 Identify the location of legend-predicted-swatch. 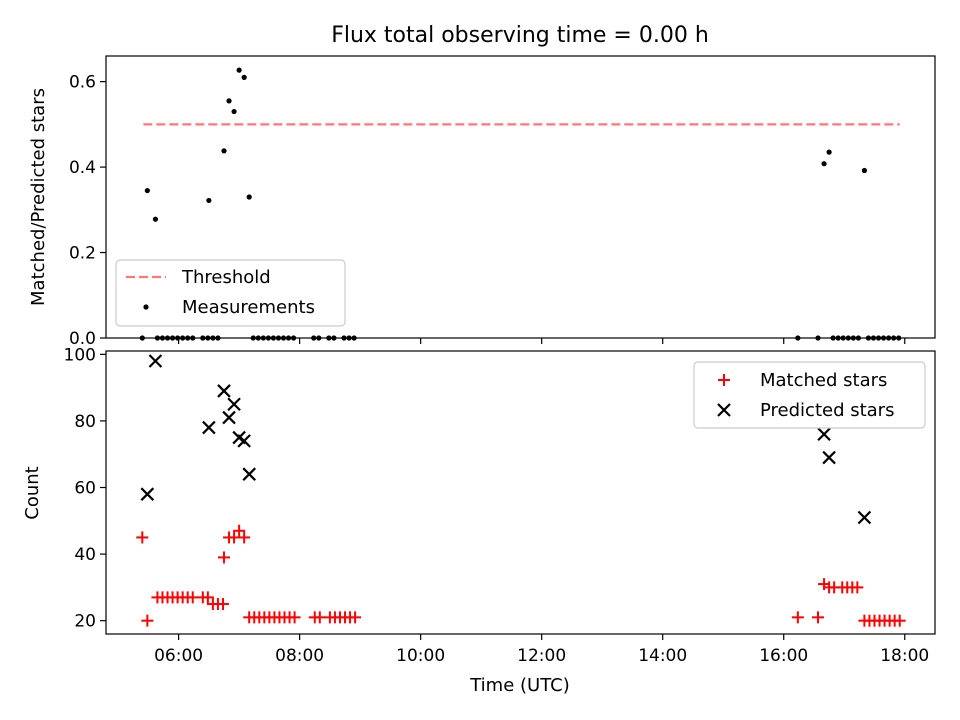
(724, 410).